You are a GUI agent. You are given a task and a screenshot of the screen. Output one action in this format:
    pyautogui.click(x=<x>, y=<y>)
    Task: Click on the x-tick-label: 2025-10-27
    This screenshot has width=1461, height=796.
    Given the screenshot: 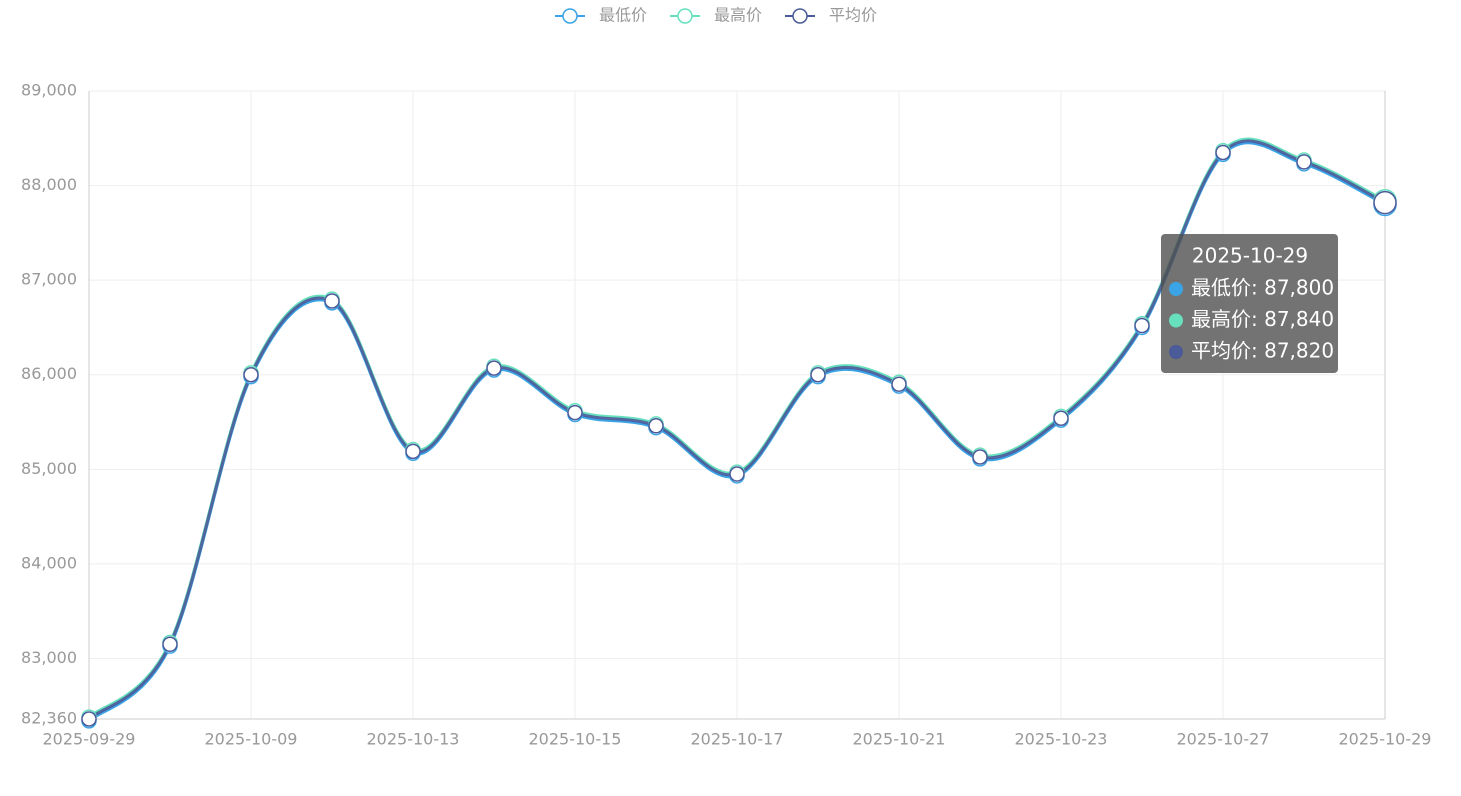 What is the action you would take?
    pyautogui.click(x=1223, y=739)
    